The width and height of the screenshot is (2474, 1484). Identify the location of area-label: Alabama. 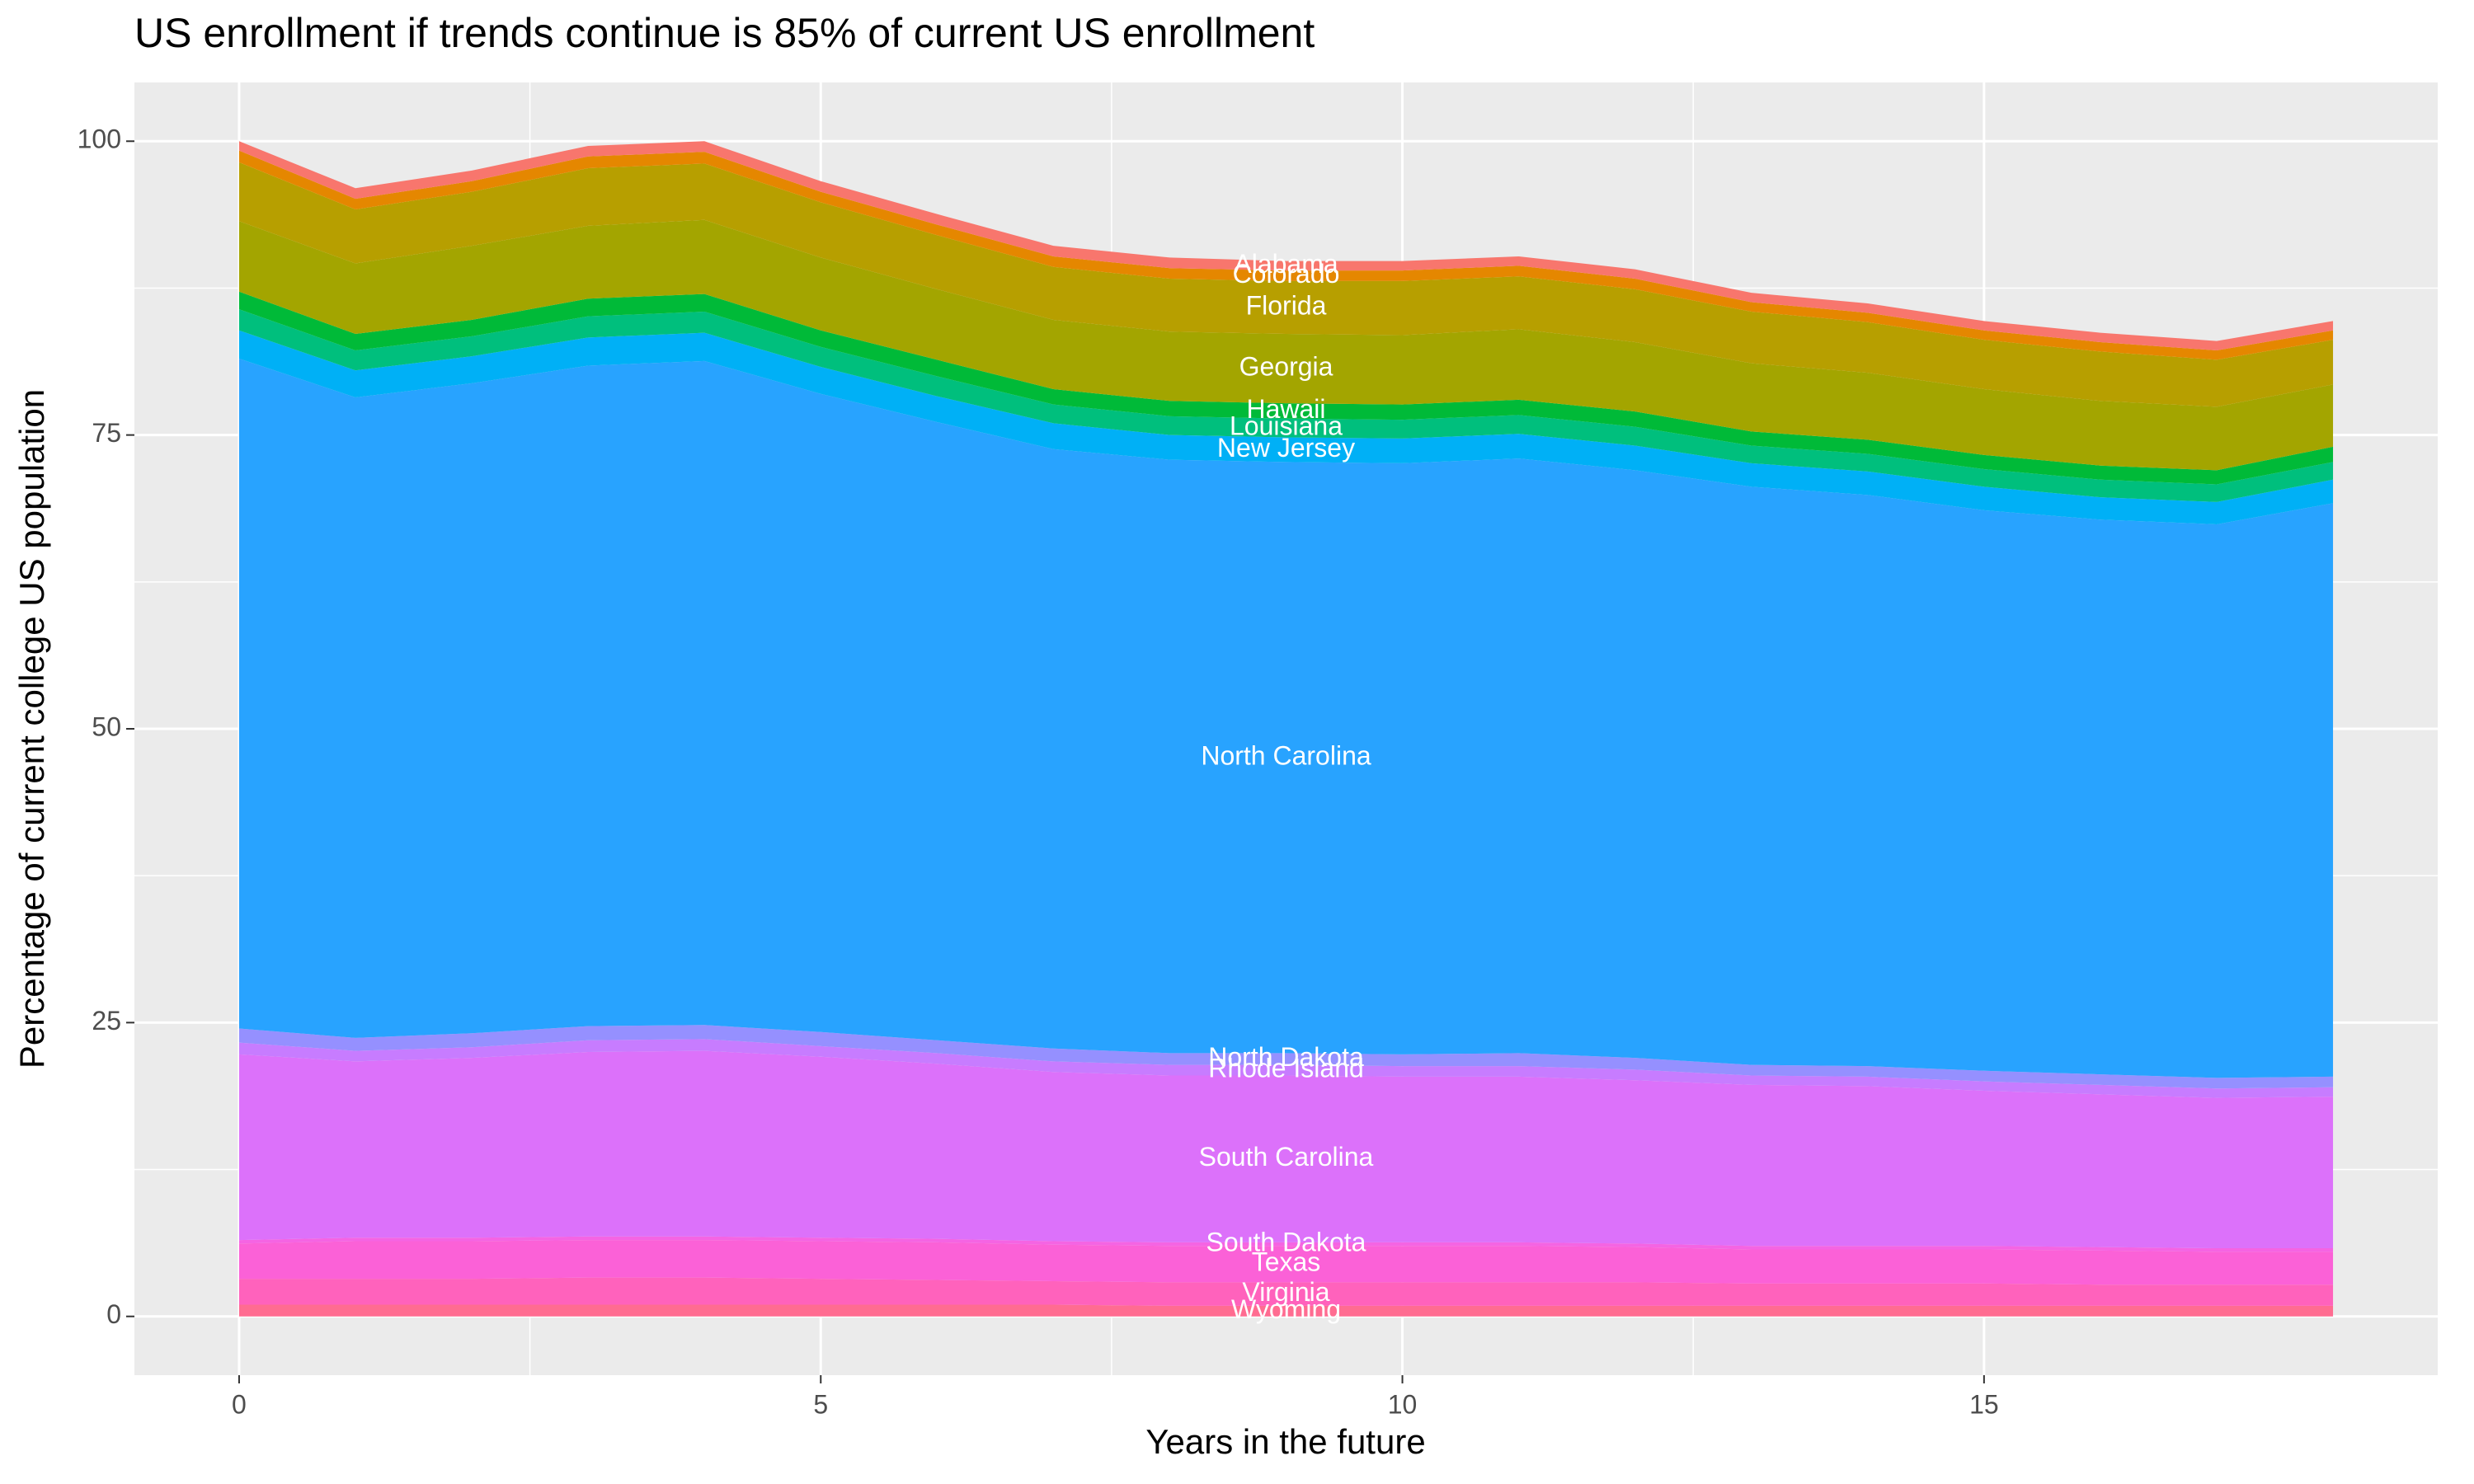
(1286, 264).